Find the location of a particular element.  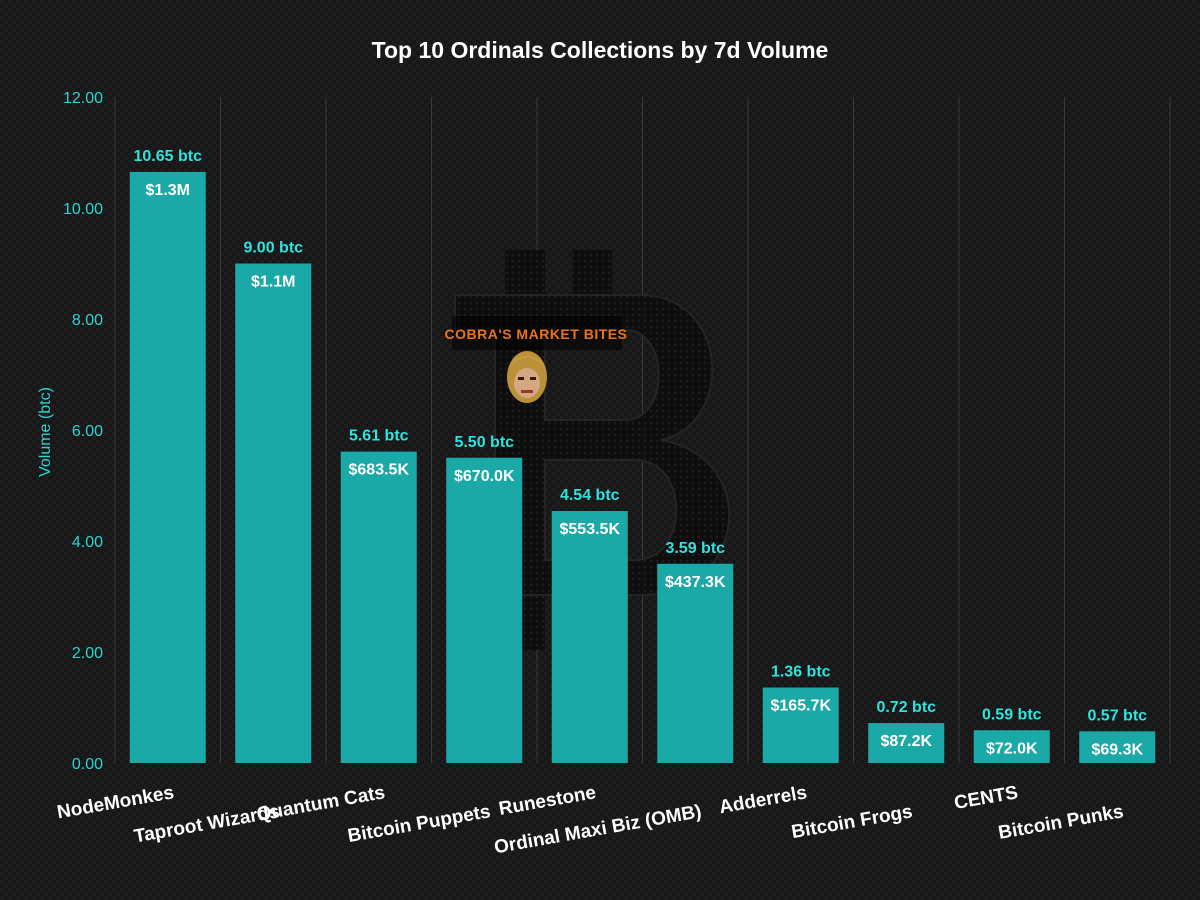

watermark-text: COBRA'S MARKET BITES is located at coordinates (536, 334).